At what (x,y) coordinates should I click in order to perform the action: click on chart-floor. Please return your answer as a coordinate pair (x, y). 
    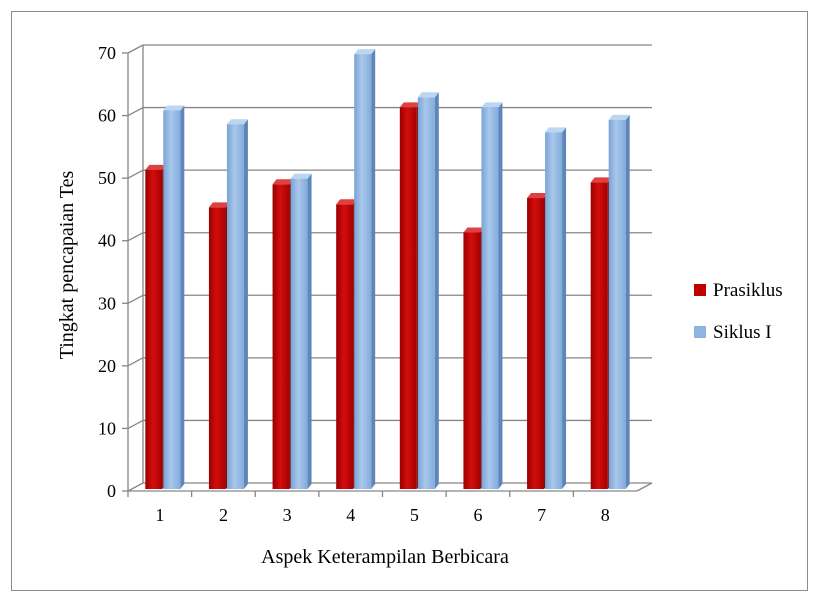
    Looking at the image, I should click on (390, 487).